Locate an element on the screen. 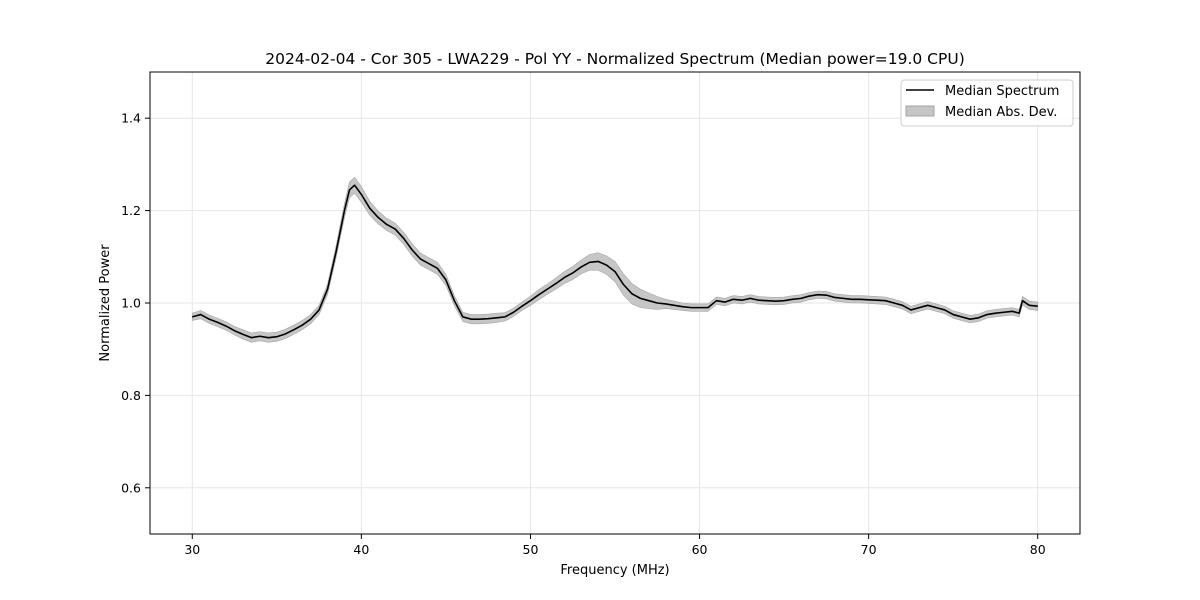 The image size is (1200, 600). legend-label-median-abs-dev: Median Abs. Dev. is located at coordinates (1001, 112).